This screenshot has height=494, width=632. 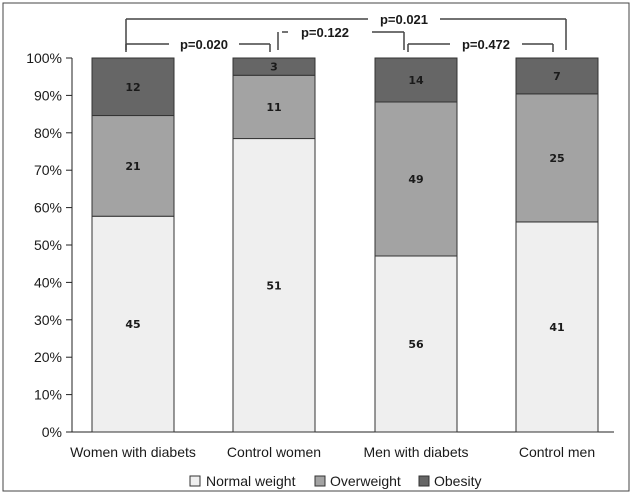 I want to click on y-tick-label: 80%, so click(x=48, y=133).